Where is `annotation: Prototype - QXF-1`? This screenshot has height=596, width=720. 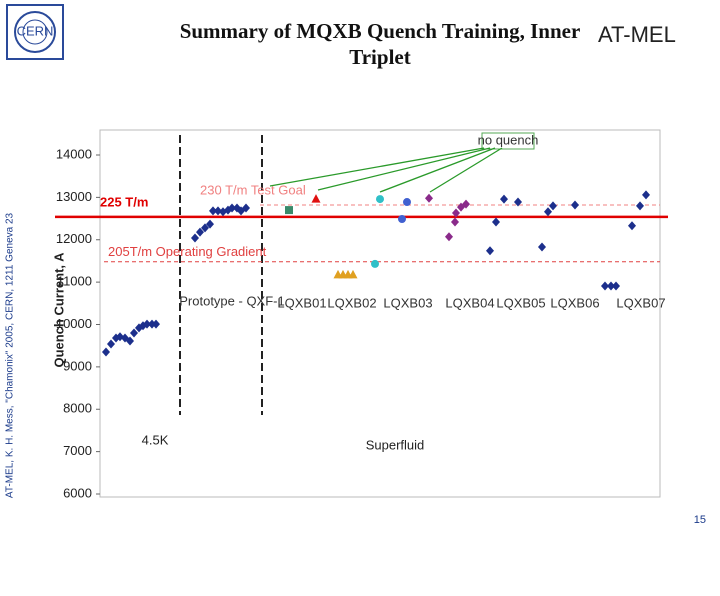 annotation: Prototype - QXF-1 is located at coordinates (231, 300).